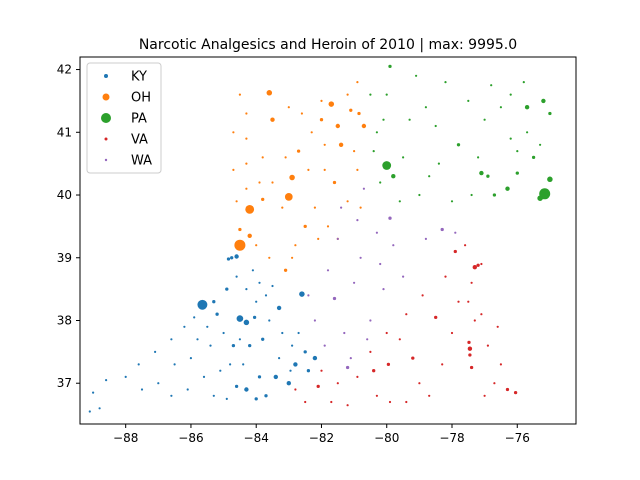 The width and height of the screenshot is (640, 480). What do you see at coordinates (139, 140) in the screenshot?
I see `legend-label-va: VA` at bounding box center [139, 140].